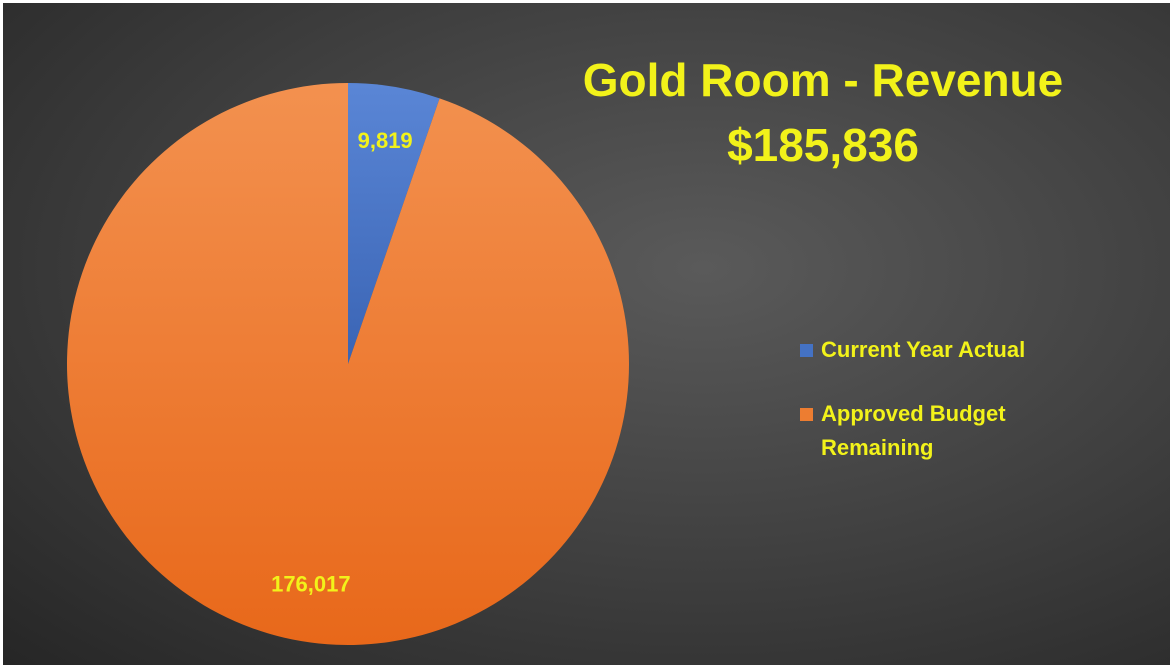  I want to click on data-label: 9,819, so click(385, 140).